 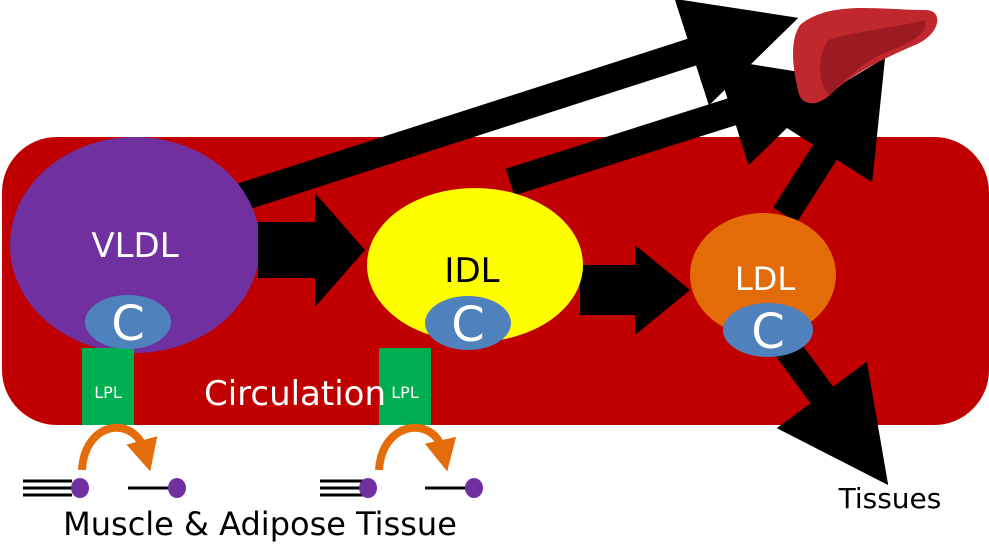 What do you see at coordinates (260, 524) in the screenshot?
I see `muscle-adipose-label: Muscle & Adipose Tissue` at bounding box center [260, 524].